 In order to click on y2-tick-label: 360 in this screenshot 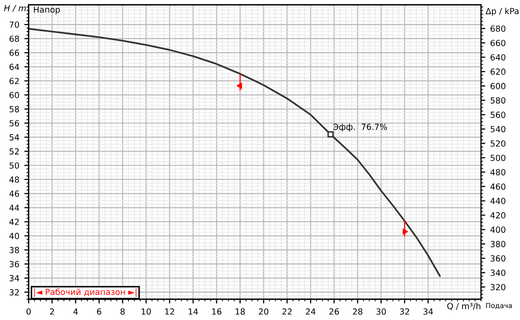, I will do `click(498, 258)`.